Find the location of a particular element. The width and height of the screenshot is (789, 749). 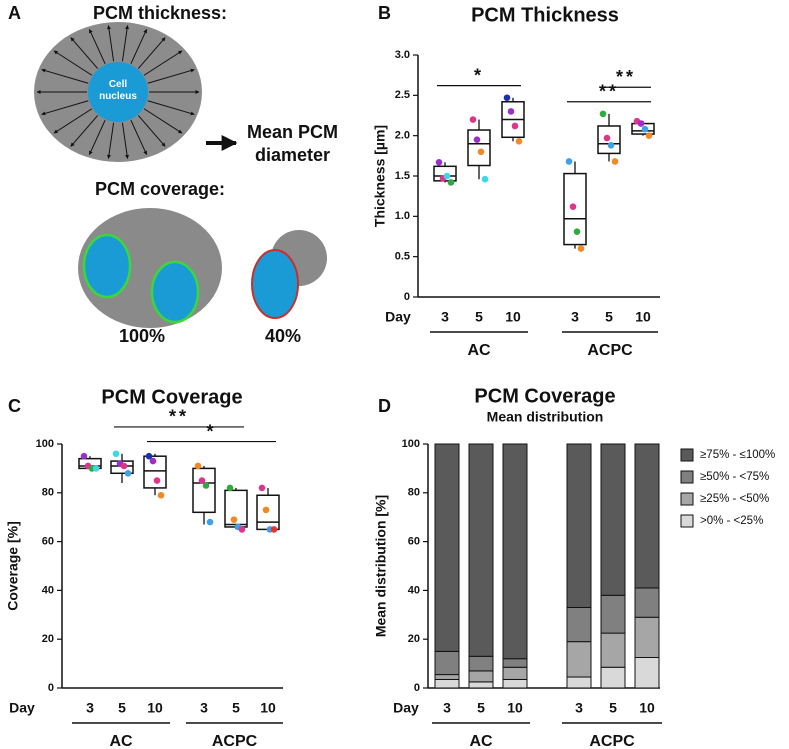

chart-subtitle: Mean distribution is located at coordinates (545, 417).